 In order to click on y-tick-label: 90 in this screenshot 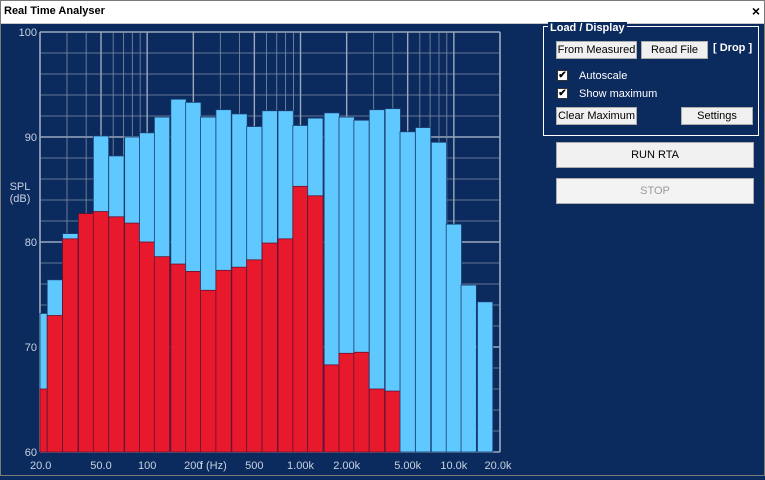, I will do `click(31, 138)`.